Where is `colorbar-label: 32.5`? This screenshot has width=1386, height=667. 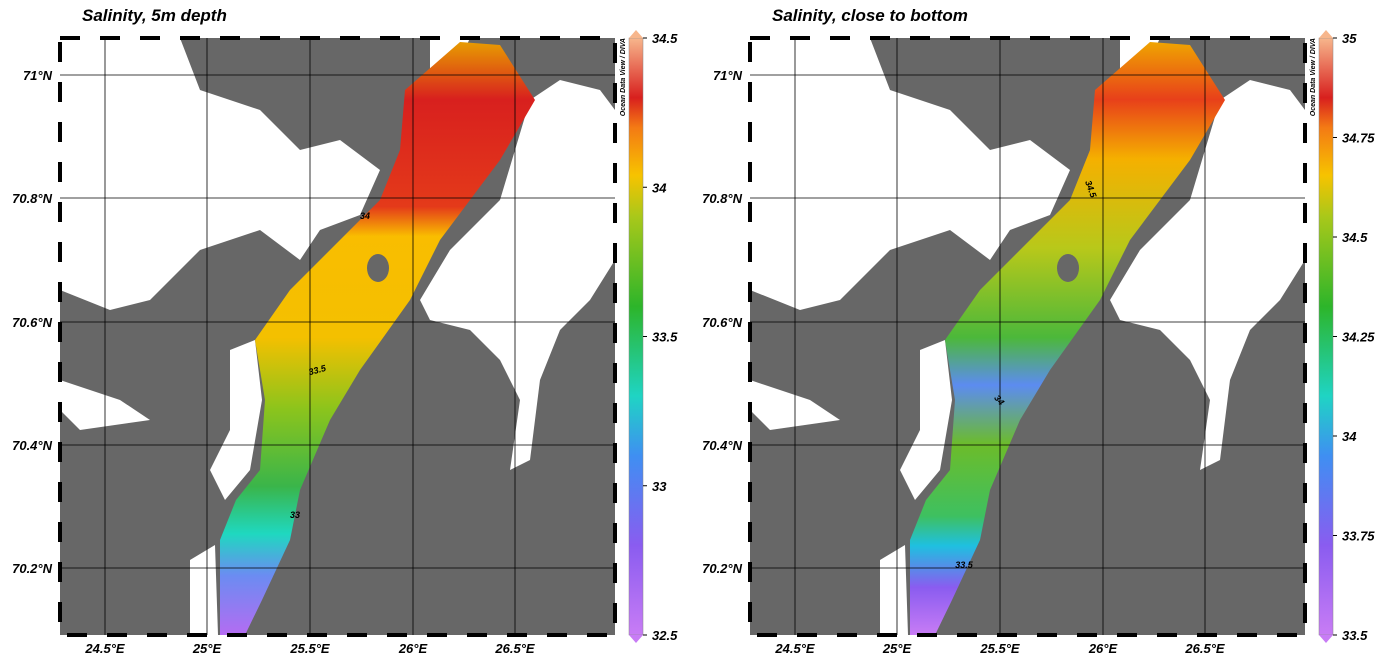 colorbar-label: 32.5 is located at coordinates (665, 635).